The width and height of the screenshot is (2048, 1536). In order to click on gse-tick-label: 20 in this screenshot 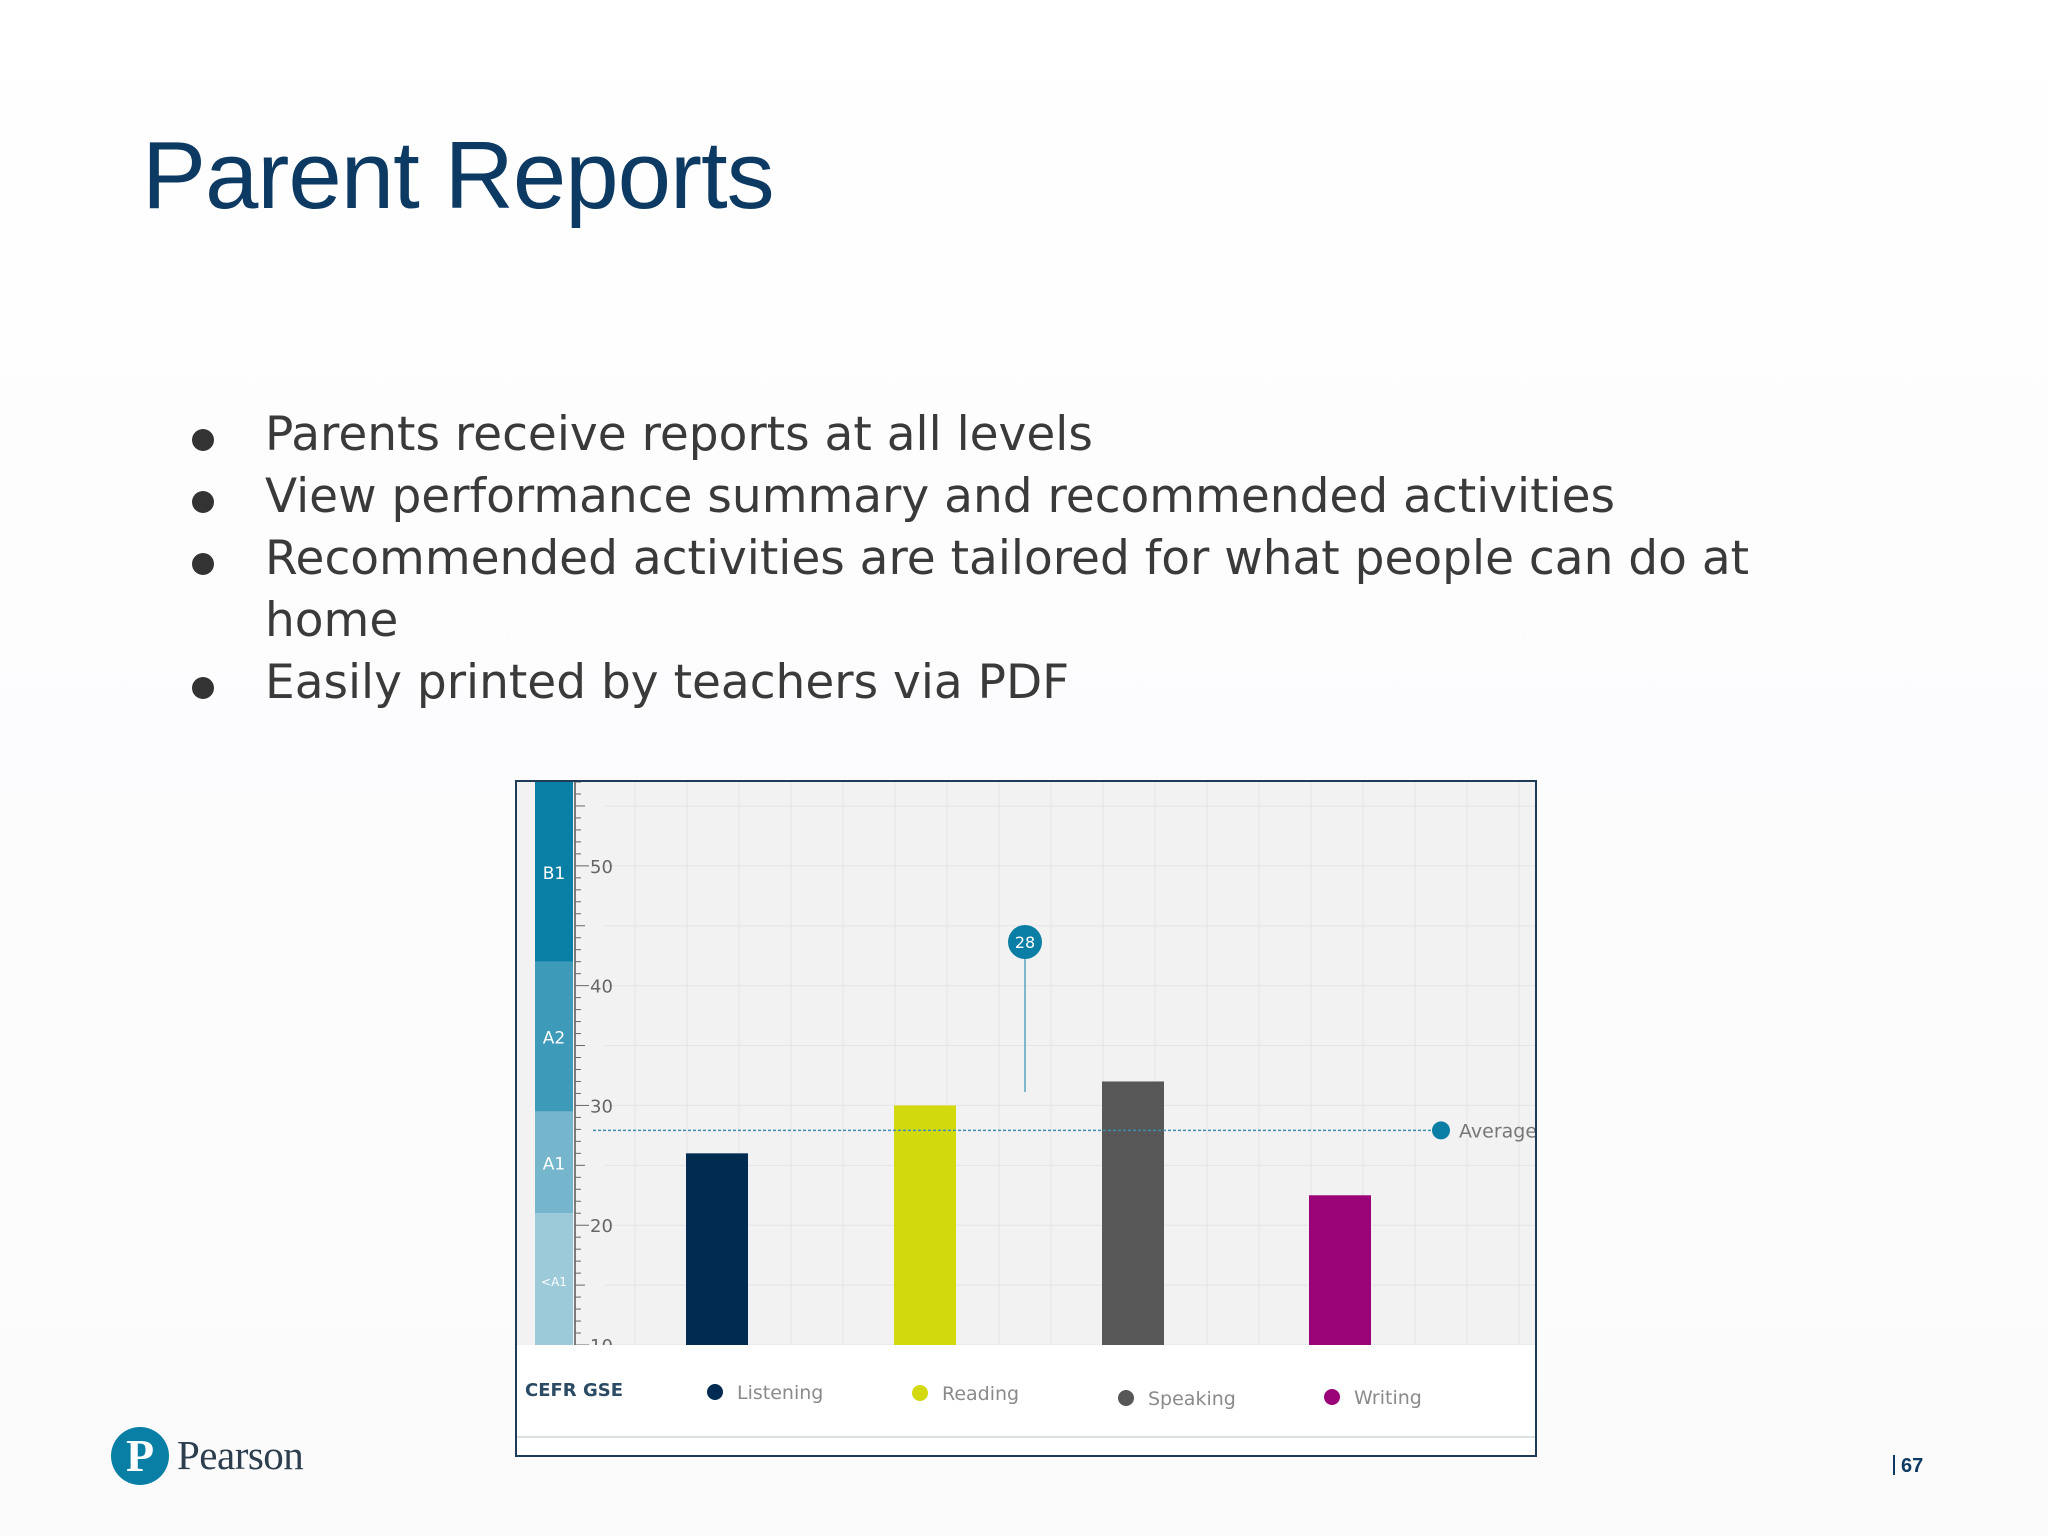, I will do `click(601, 1226)`.